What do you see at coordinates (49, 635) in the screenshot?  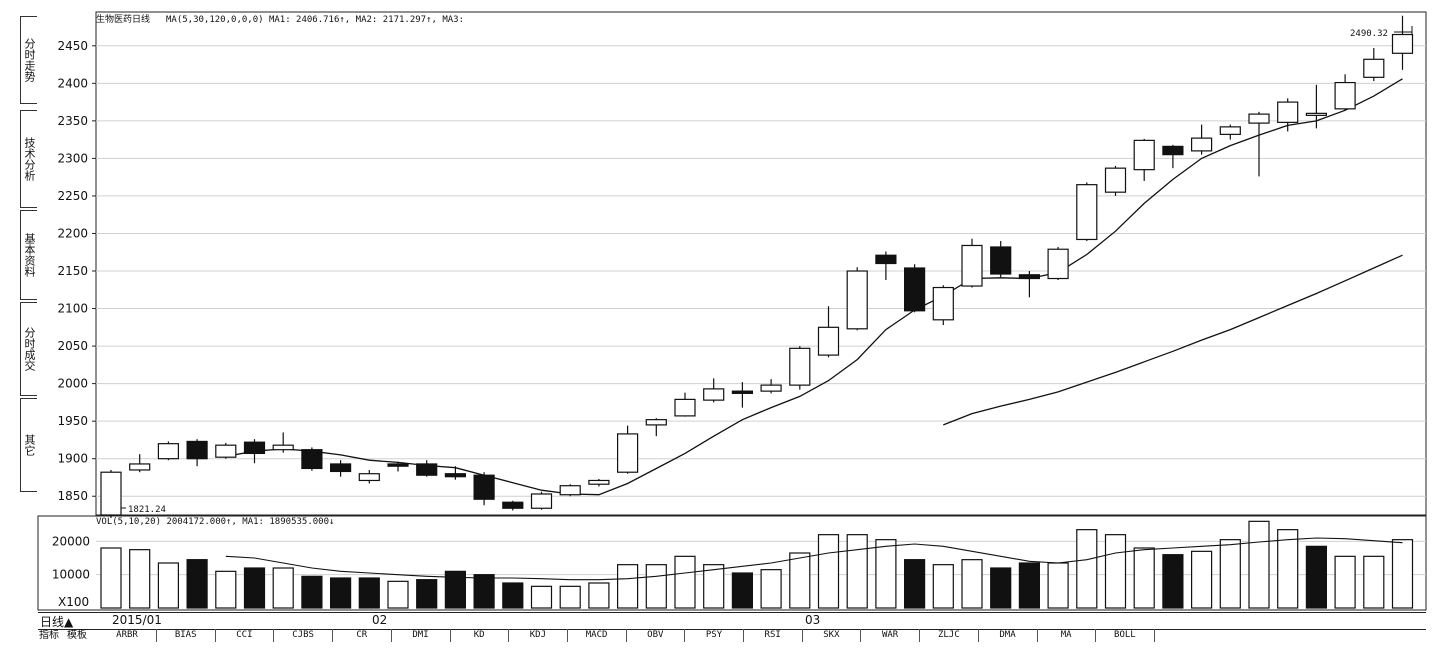 I see `tab-indicator: 指标` at bounding box center [49, 635].